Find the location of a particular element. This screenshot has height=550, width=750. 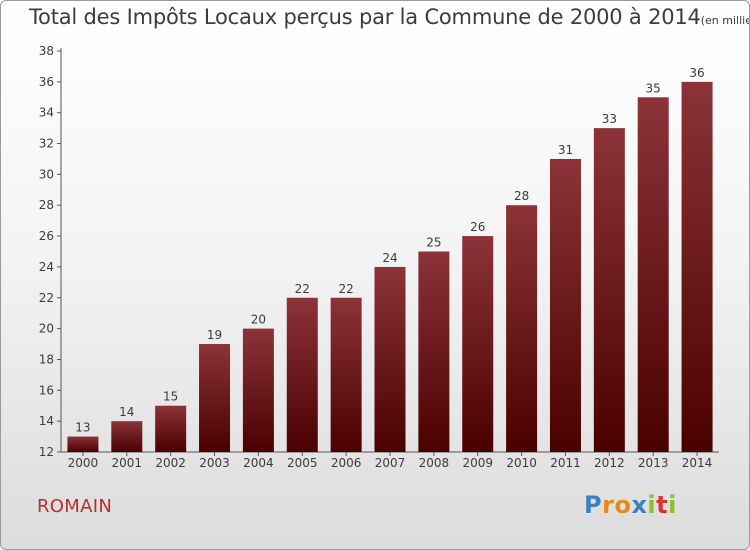

x-tick-label-2003: 2003 is located at coordinates (214, 463).